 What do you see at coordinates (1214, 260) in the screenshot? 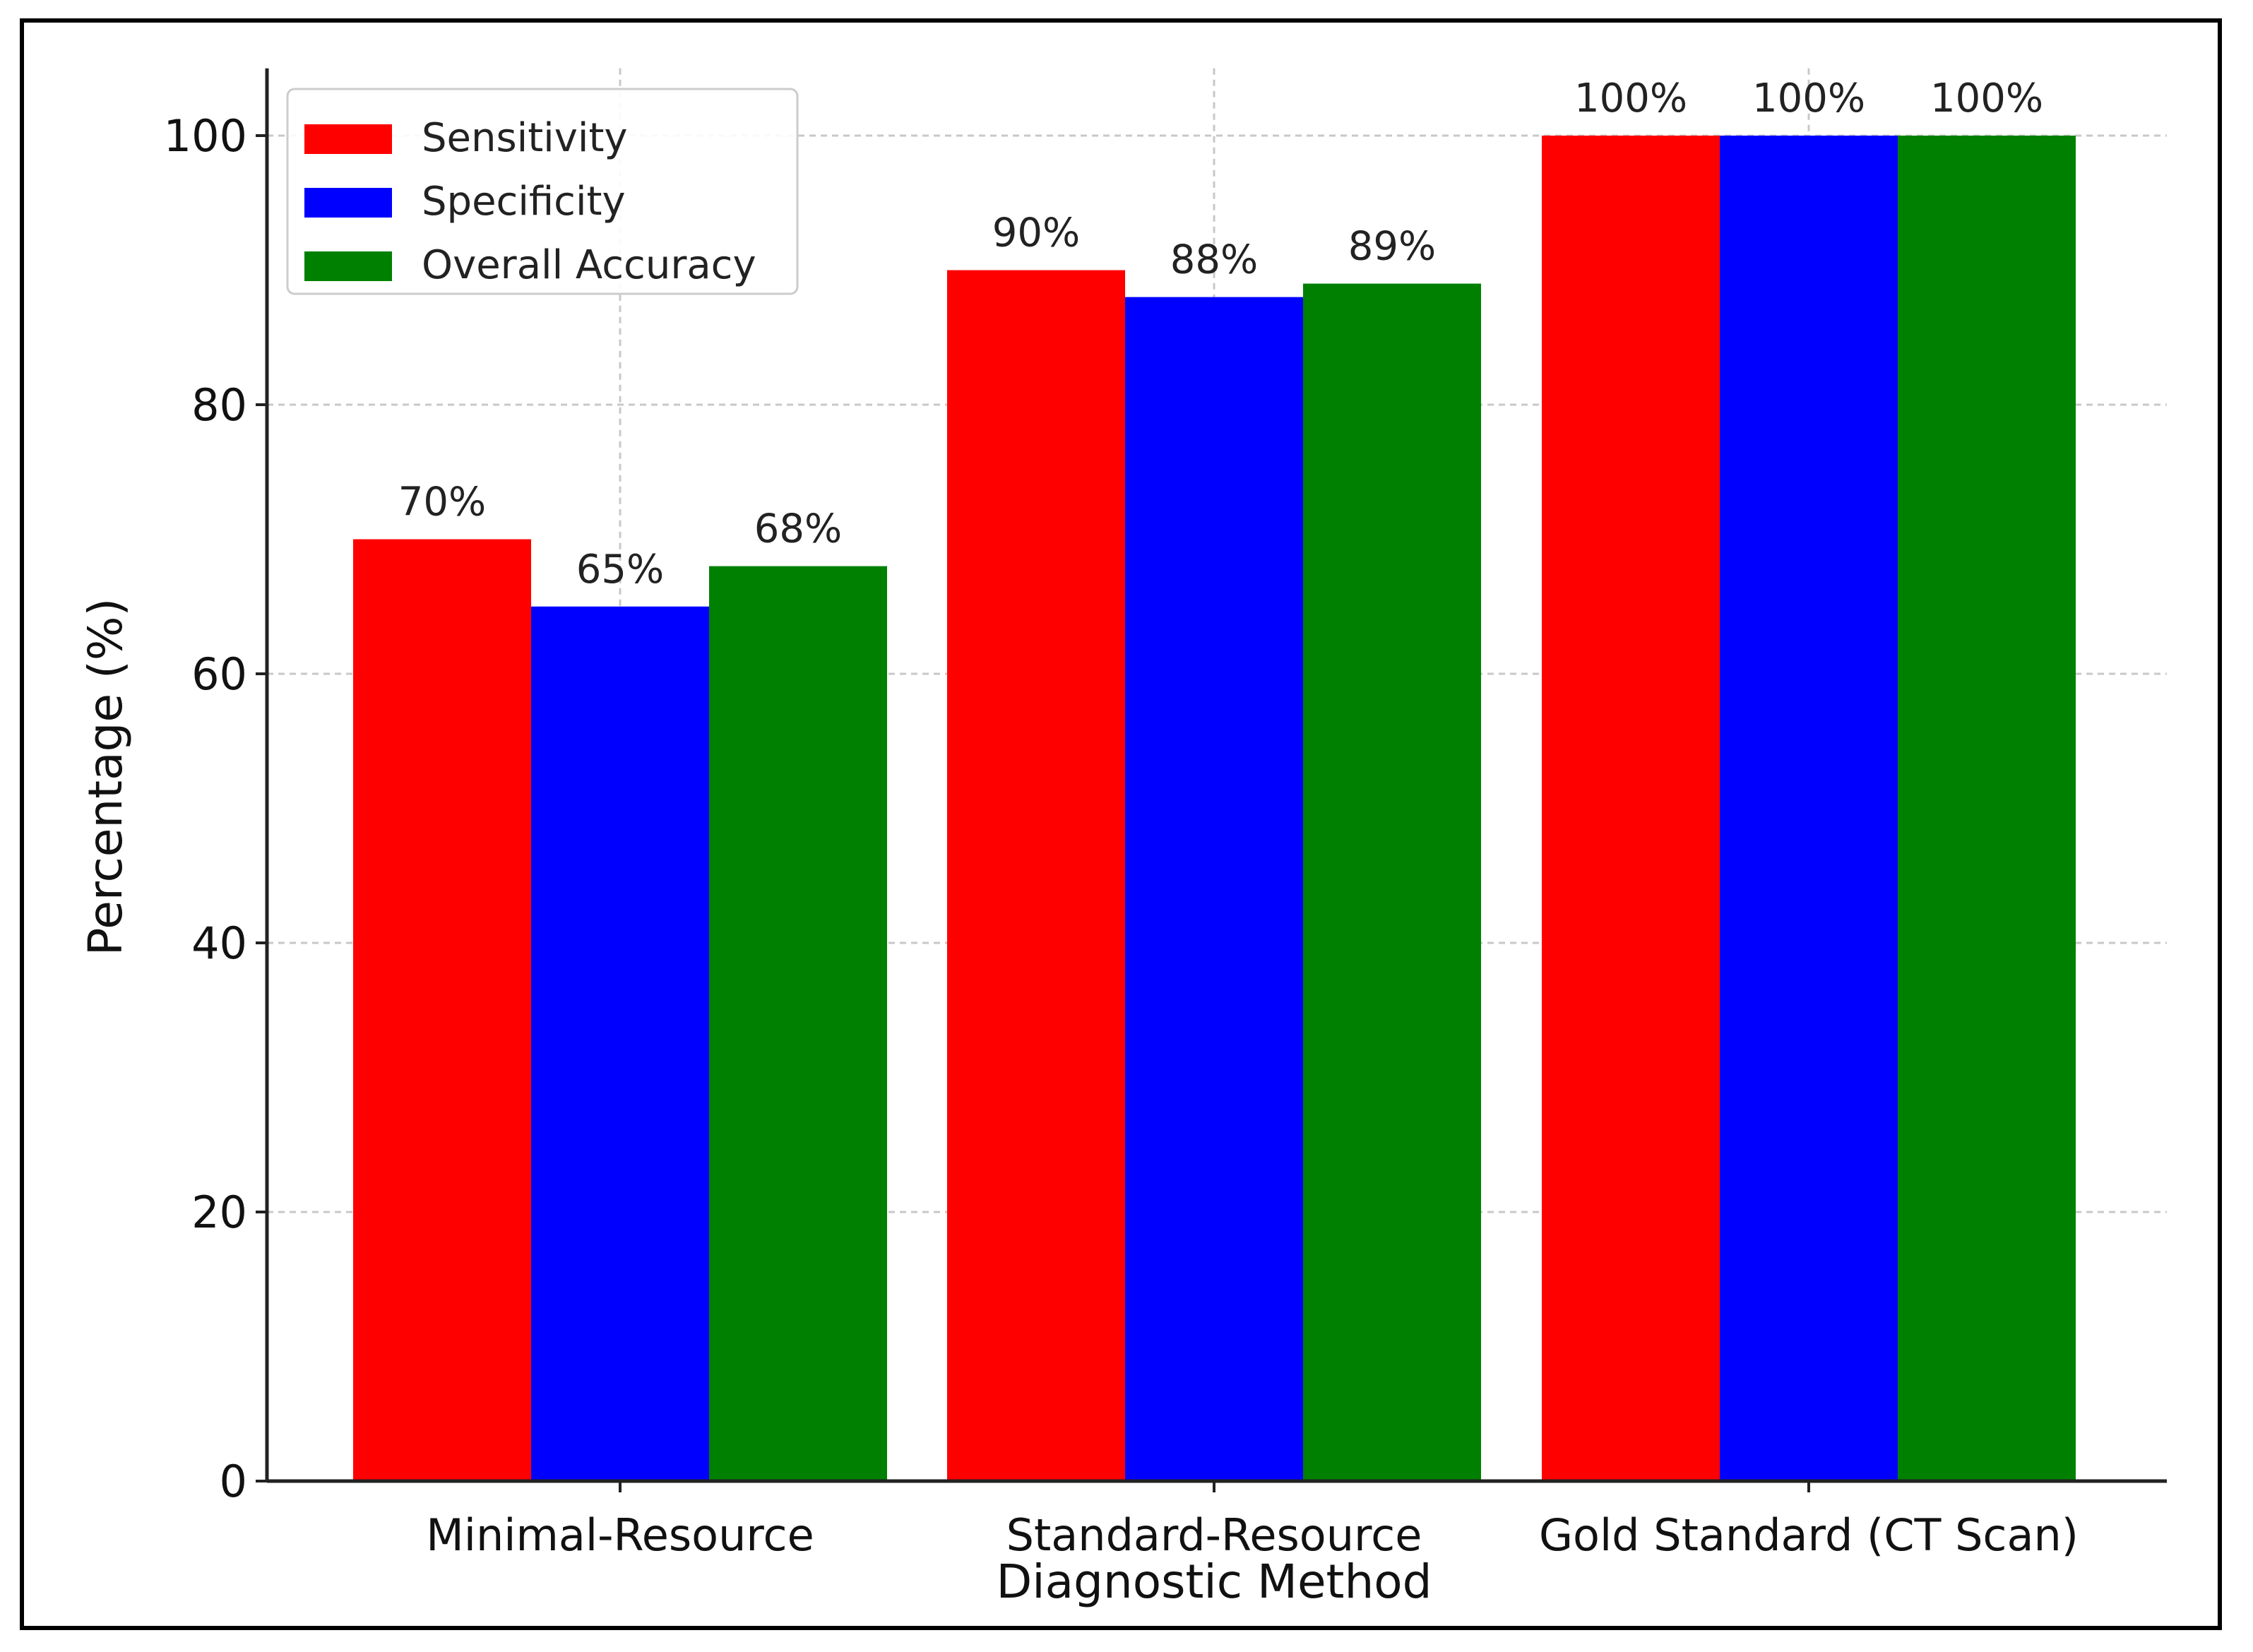
I see `bar-value-label: 88%` at bounding box center [1214, 260].